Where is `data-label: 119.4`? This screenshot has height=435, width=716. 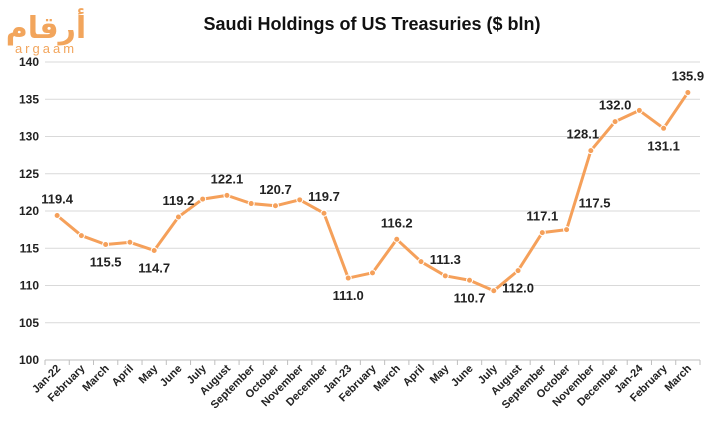 data-label: 119.4 is located at coordinates (57, 198).